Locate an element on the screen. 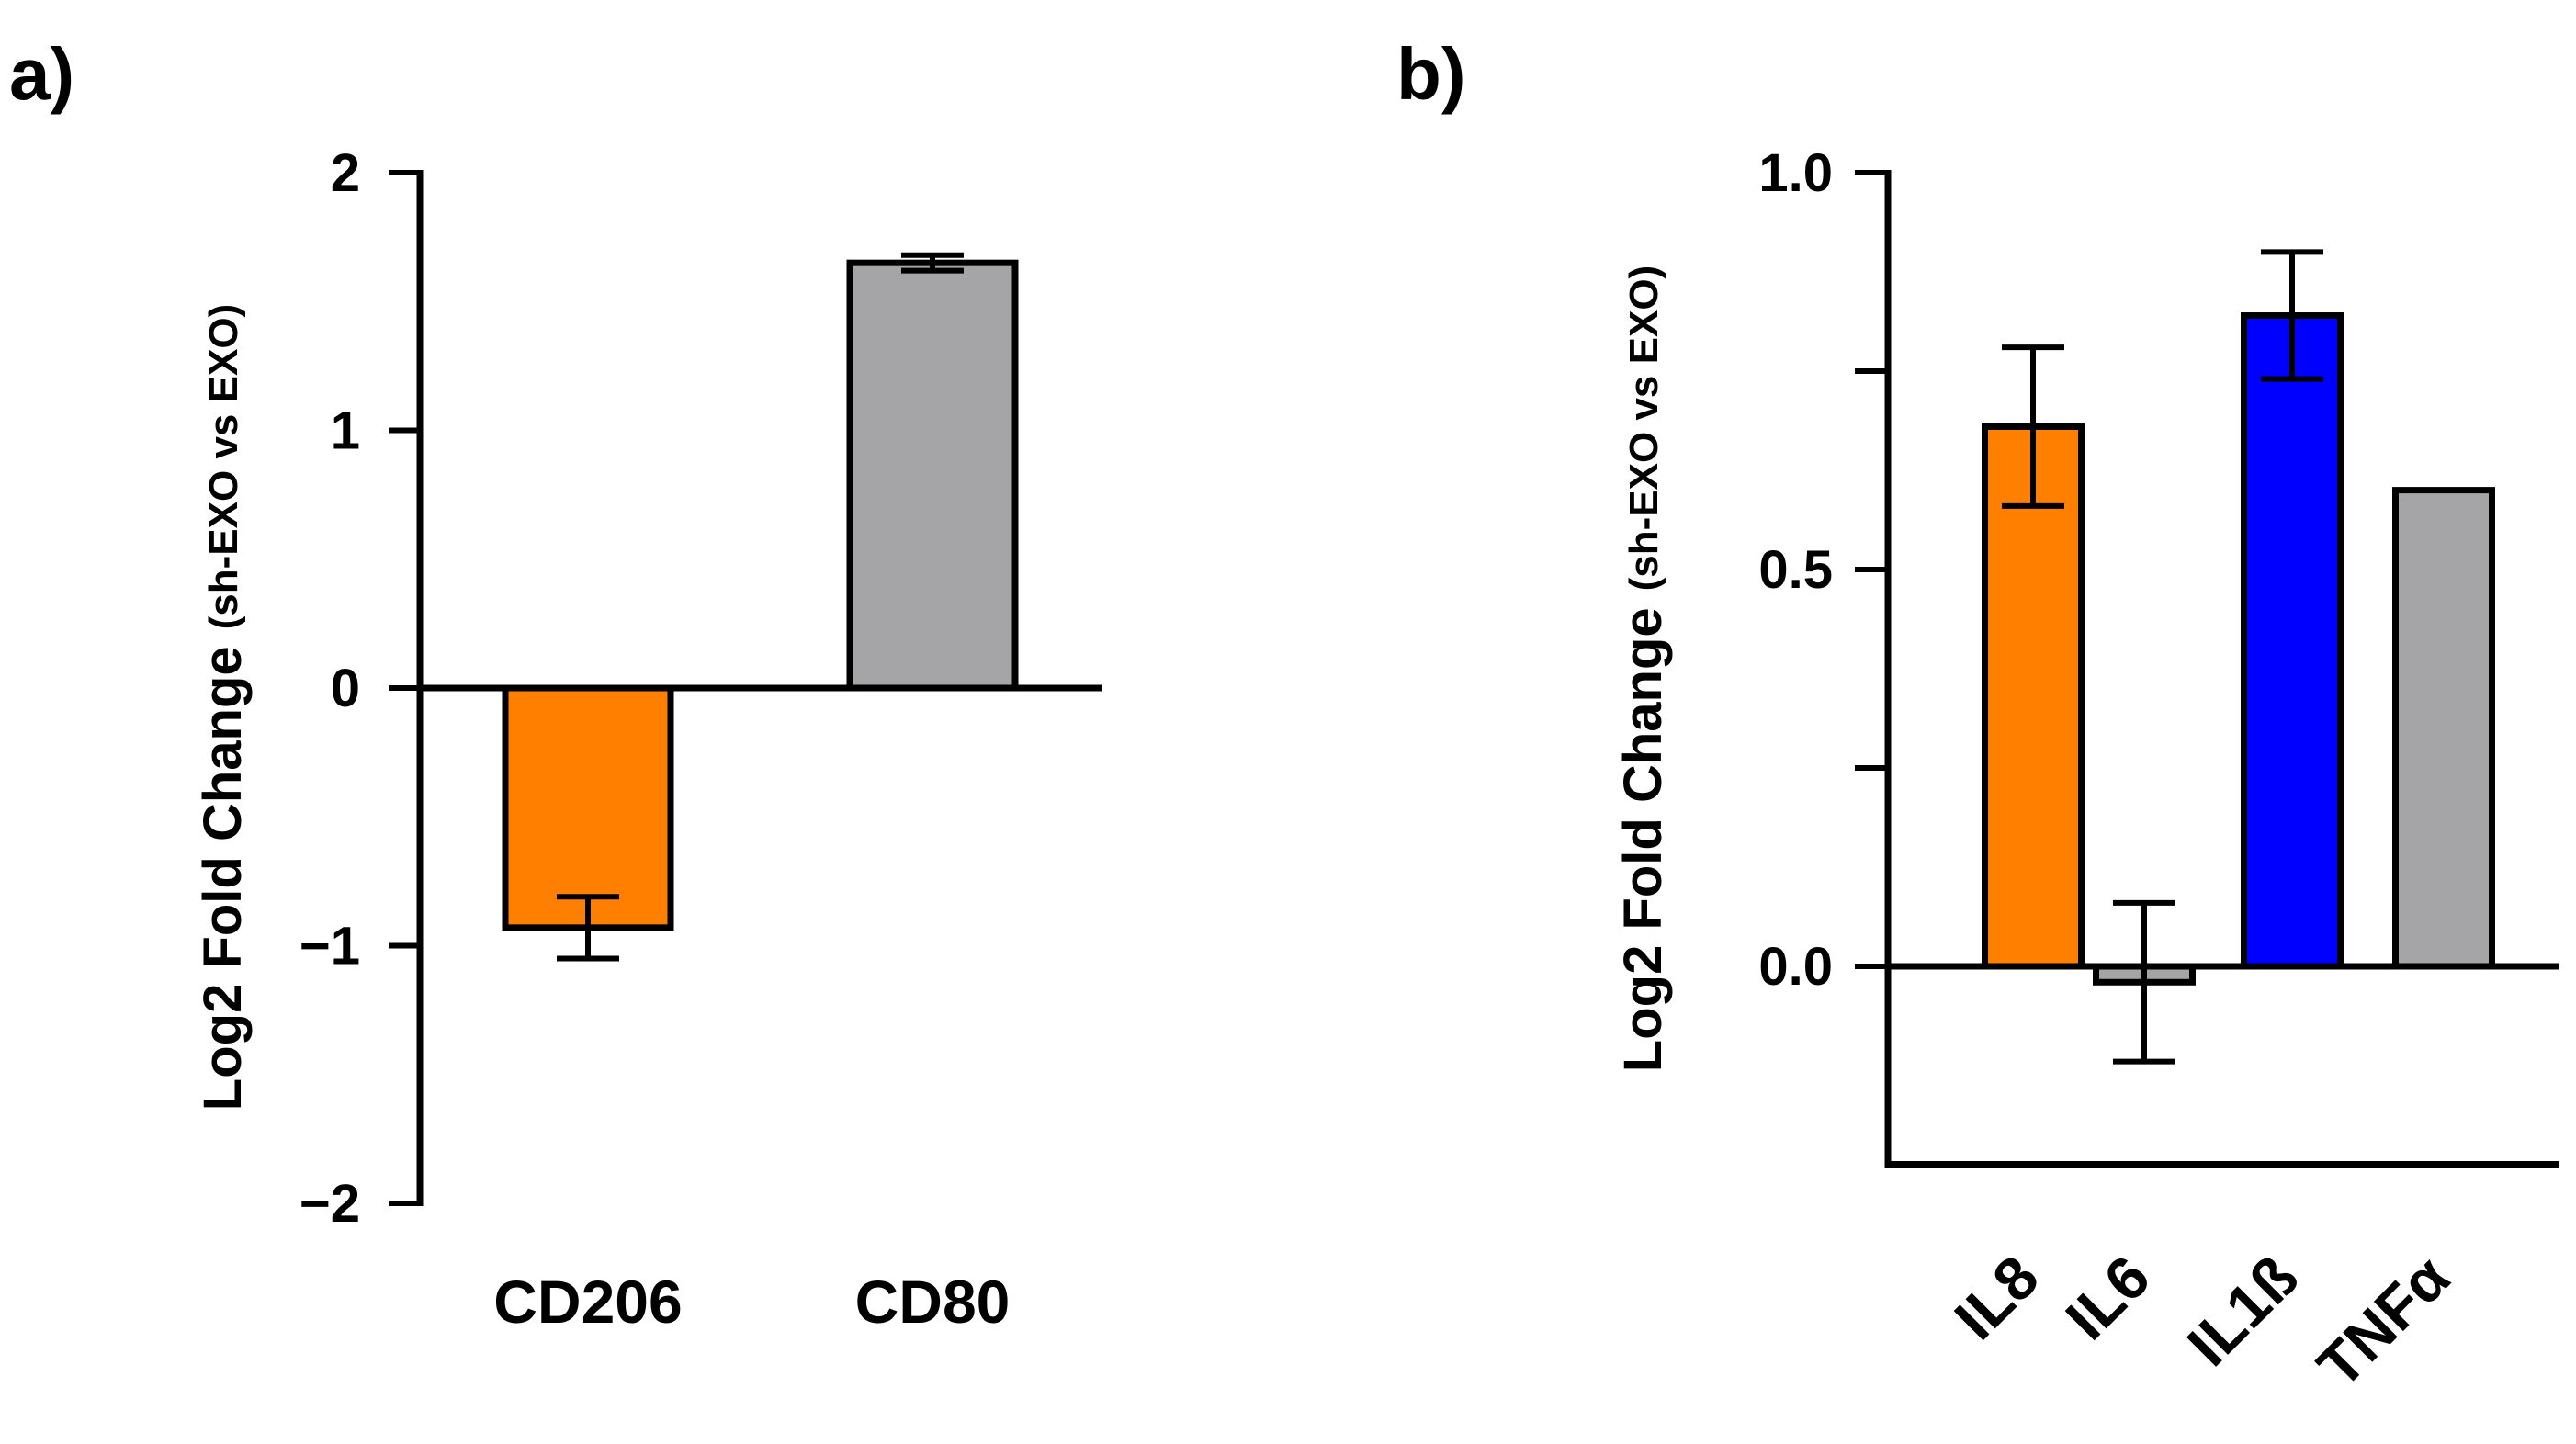 The height and width of the screenshot is (1444, 2576). x-tick-label-cd206: CD206 is located at coordinates (587, 1302).